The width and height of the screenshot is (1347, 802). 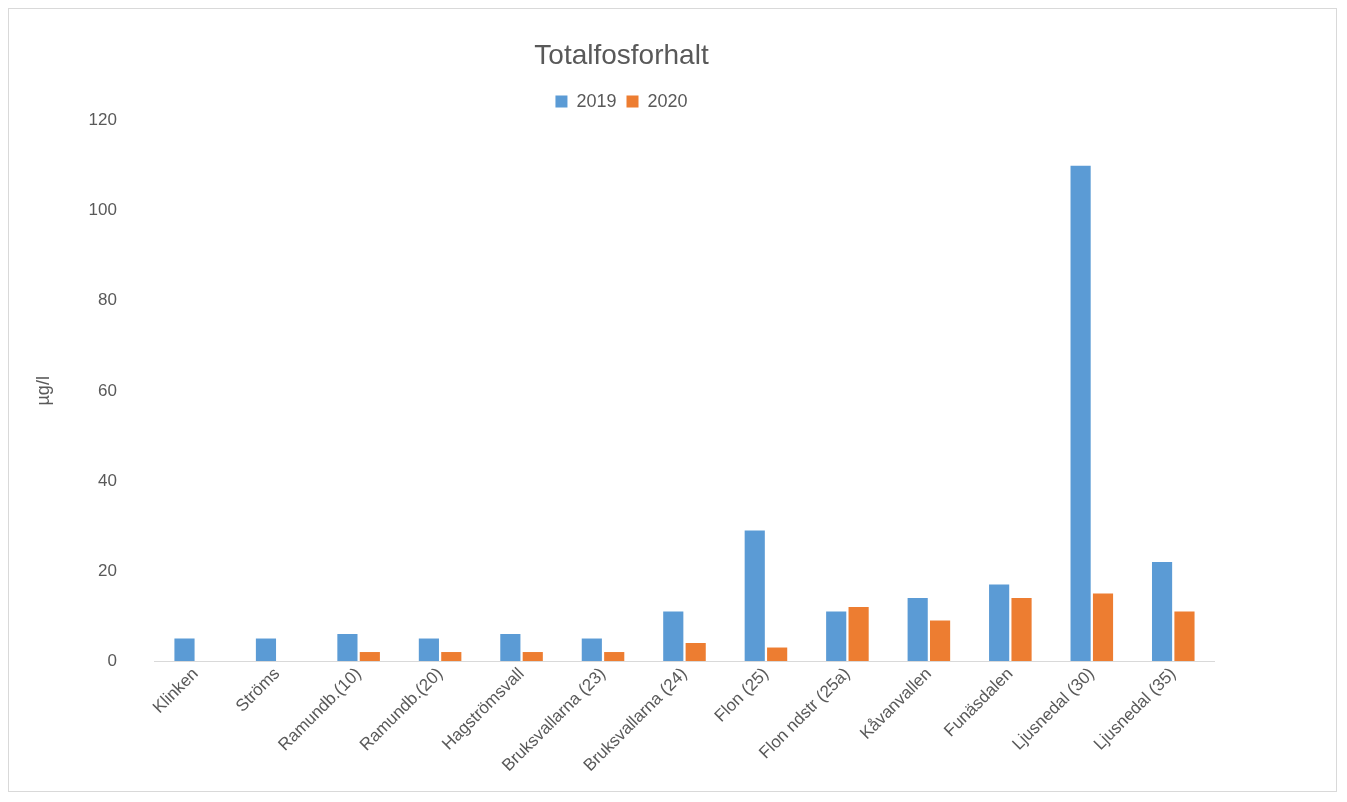 I want to click on y-tick-label: 100, so click(x=102, y=210).